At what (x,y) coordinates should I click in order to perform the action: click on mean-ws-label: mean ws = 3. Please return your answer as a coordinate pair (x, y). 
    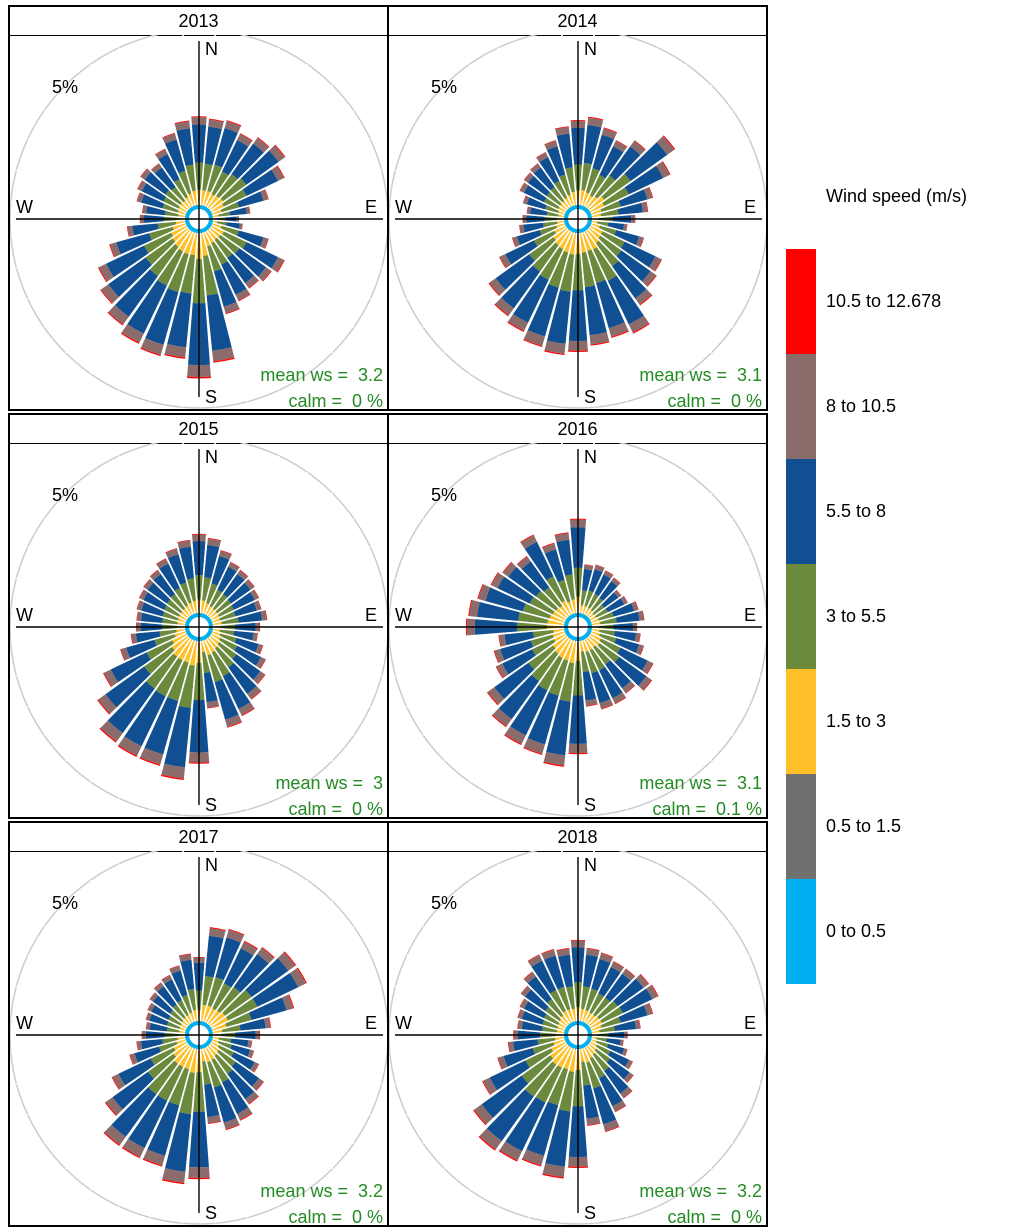
    Looking at the image, I should click on (329, 783).